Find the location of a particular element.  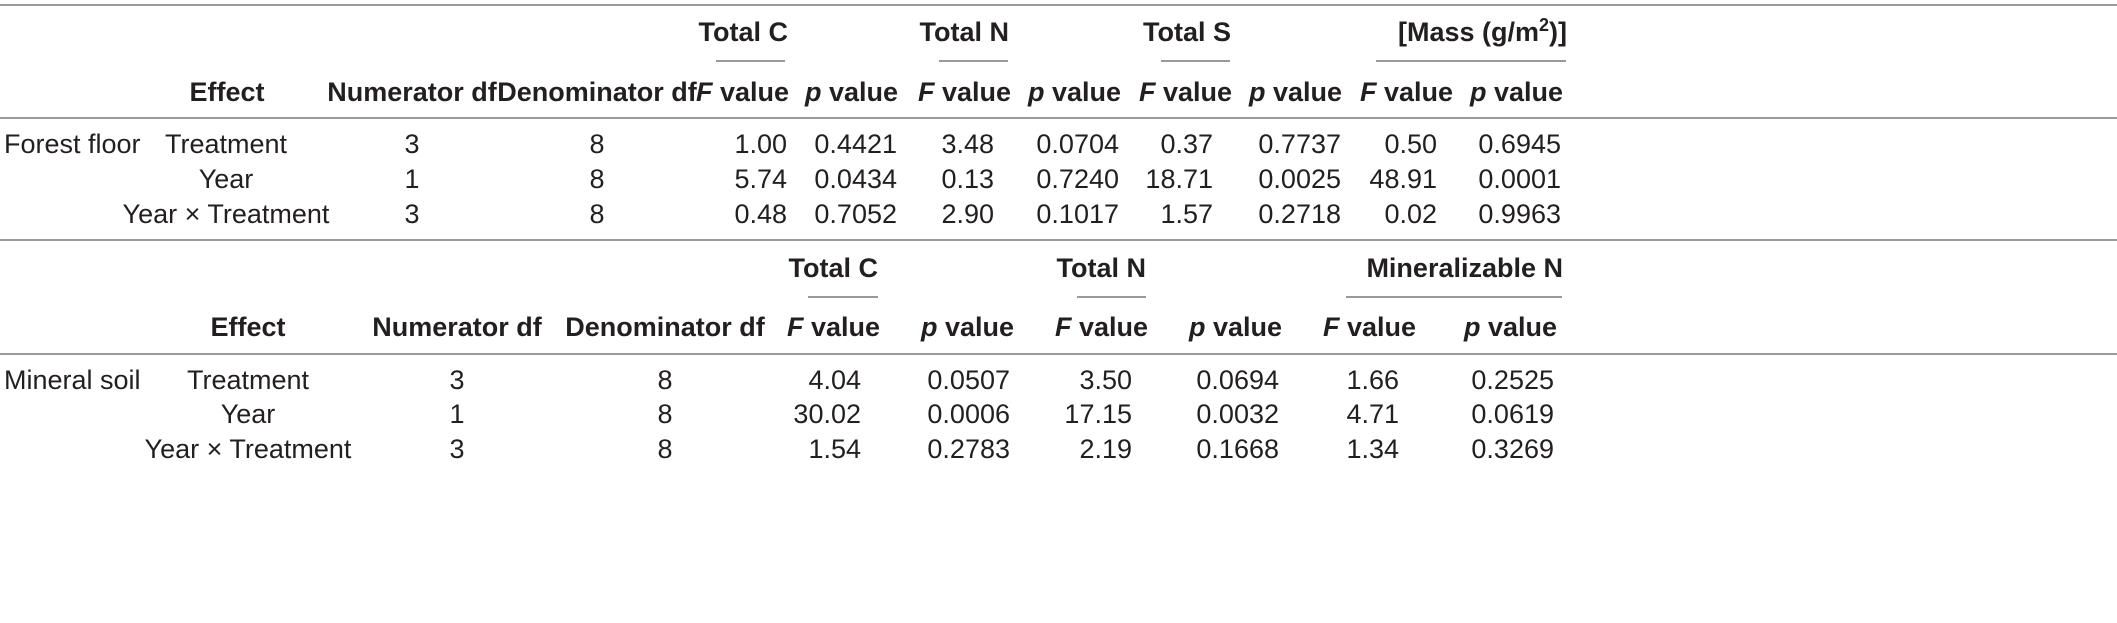

mineral-header-rule is located at coordinates (1058, 354).